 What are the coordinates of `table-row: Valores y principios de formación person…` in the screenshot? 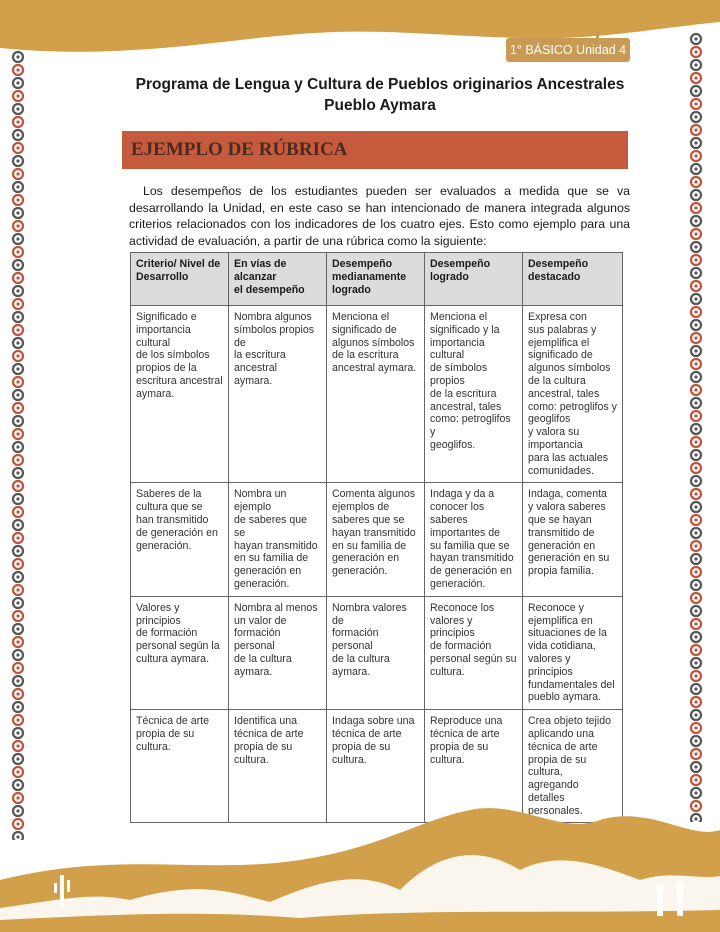 It's located at (376, 653).